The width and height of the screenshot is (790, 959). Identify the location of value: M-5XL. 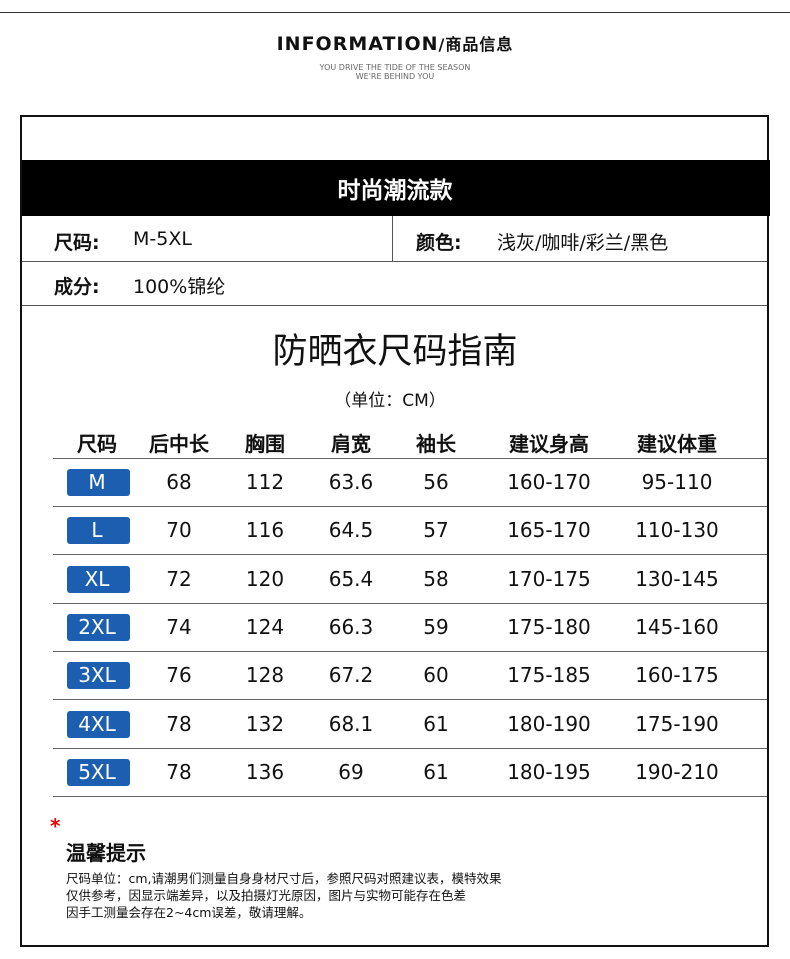
(162, 239).